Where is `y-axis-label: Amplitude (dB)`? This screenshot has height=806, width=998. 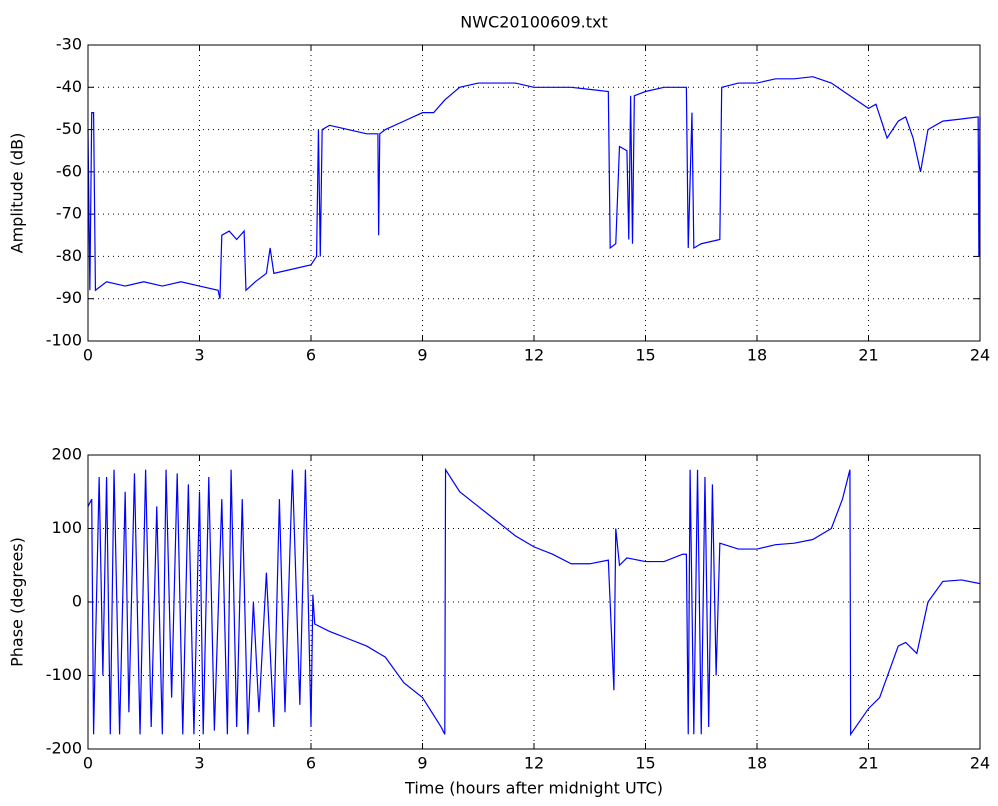 y-axis-label: Amplitude (dB) is located at coordinates (17, 193).